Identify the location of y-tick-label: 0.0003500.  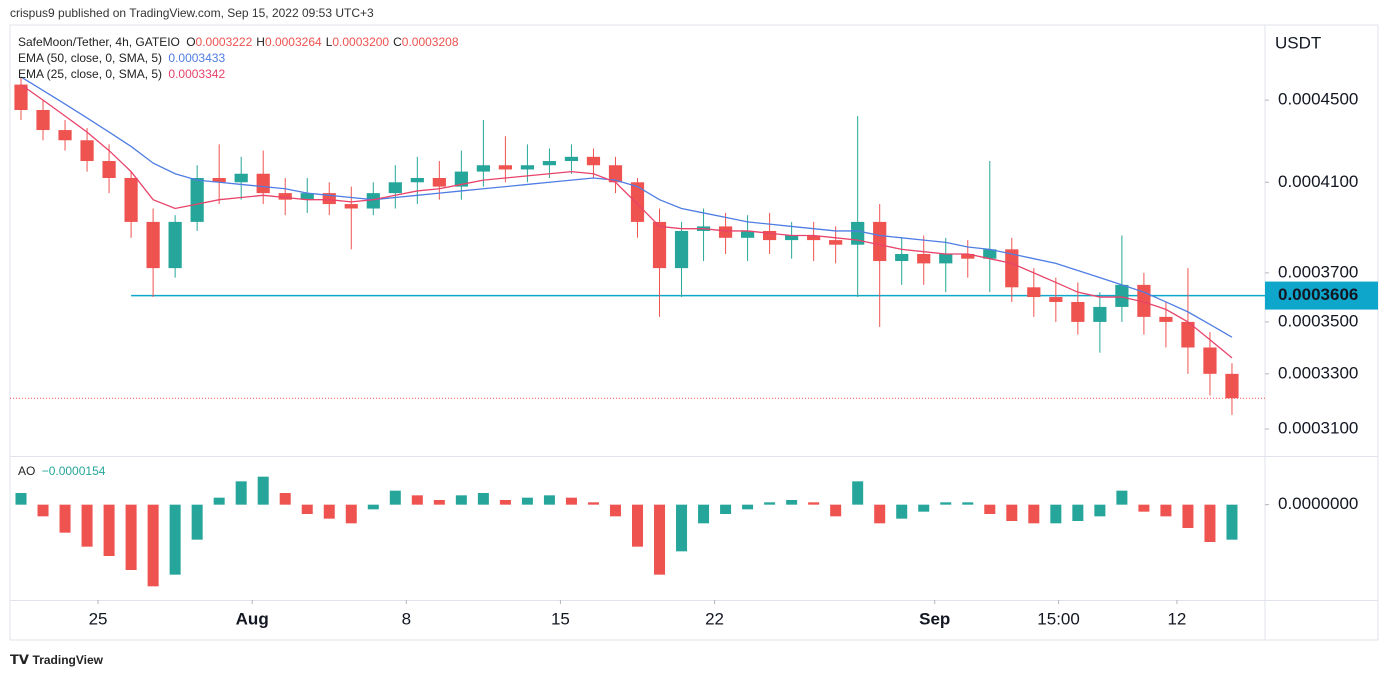
(1318, 320).